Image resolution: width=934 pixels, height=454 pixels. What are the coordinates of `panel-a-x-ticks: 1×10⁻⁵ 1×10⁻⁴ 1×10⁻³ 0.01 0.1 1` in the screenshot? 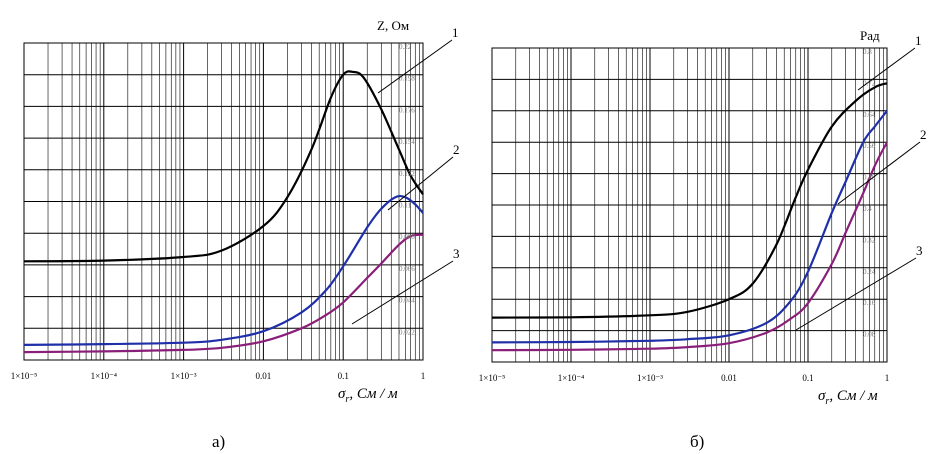 It's located at (218, 376).